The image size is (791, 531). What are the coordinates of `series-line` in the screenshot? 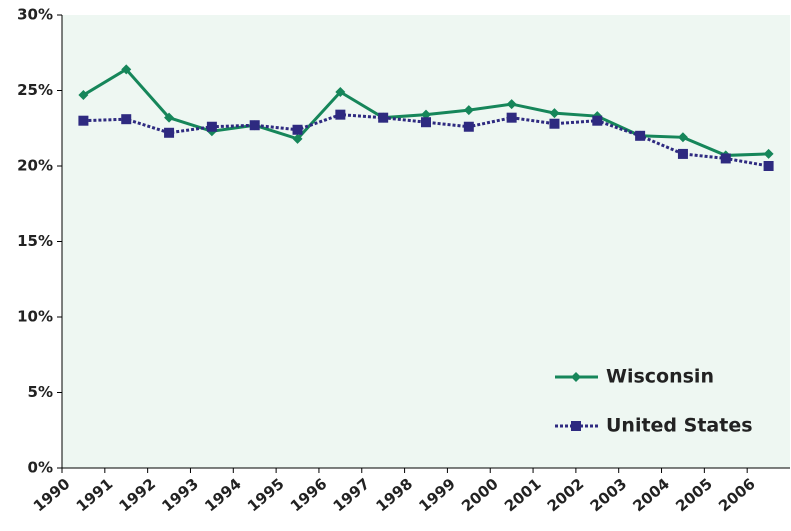 It's located at (426, 140).